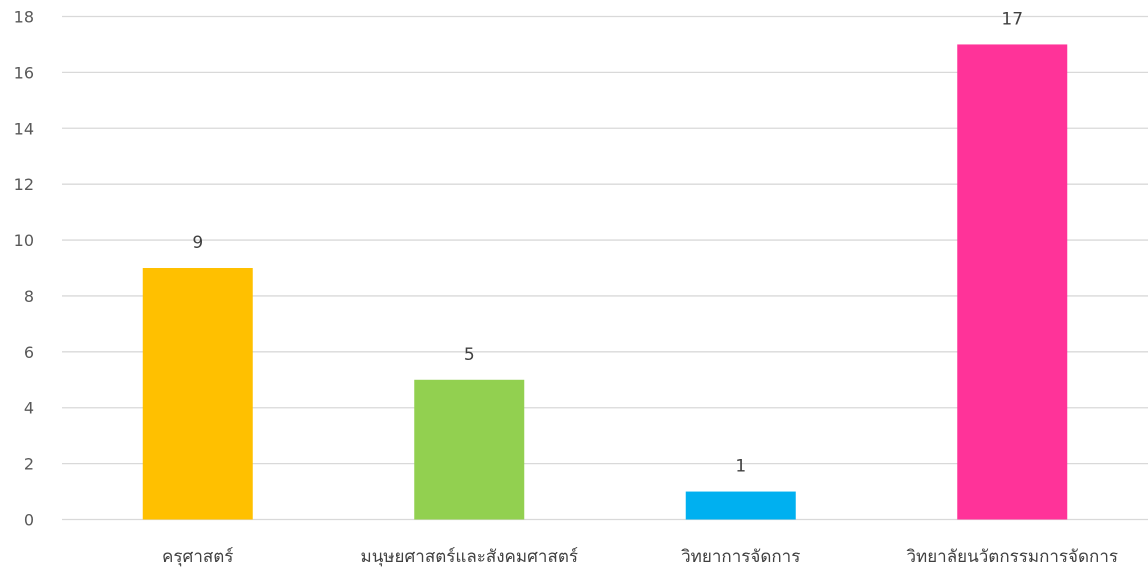  What do you see at coordinates (29, 408) in the screenshot?
I see `y-tick-label-4: 4` at bounding box center [29, 408].